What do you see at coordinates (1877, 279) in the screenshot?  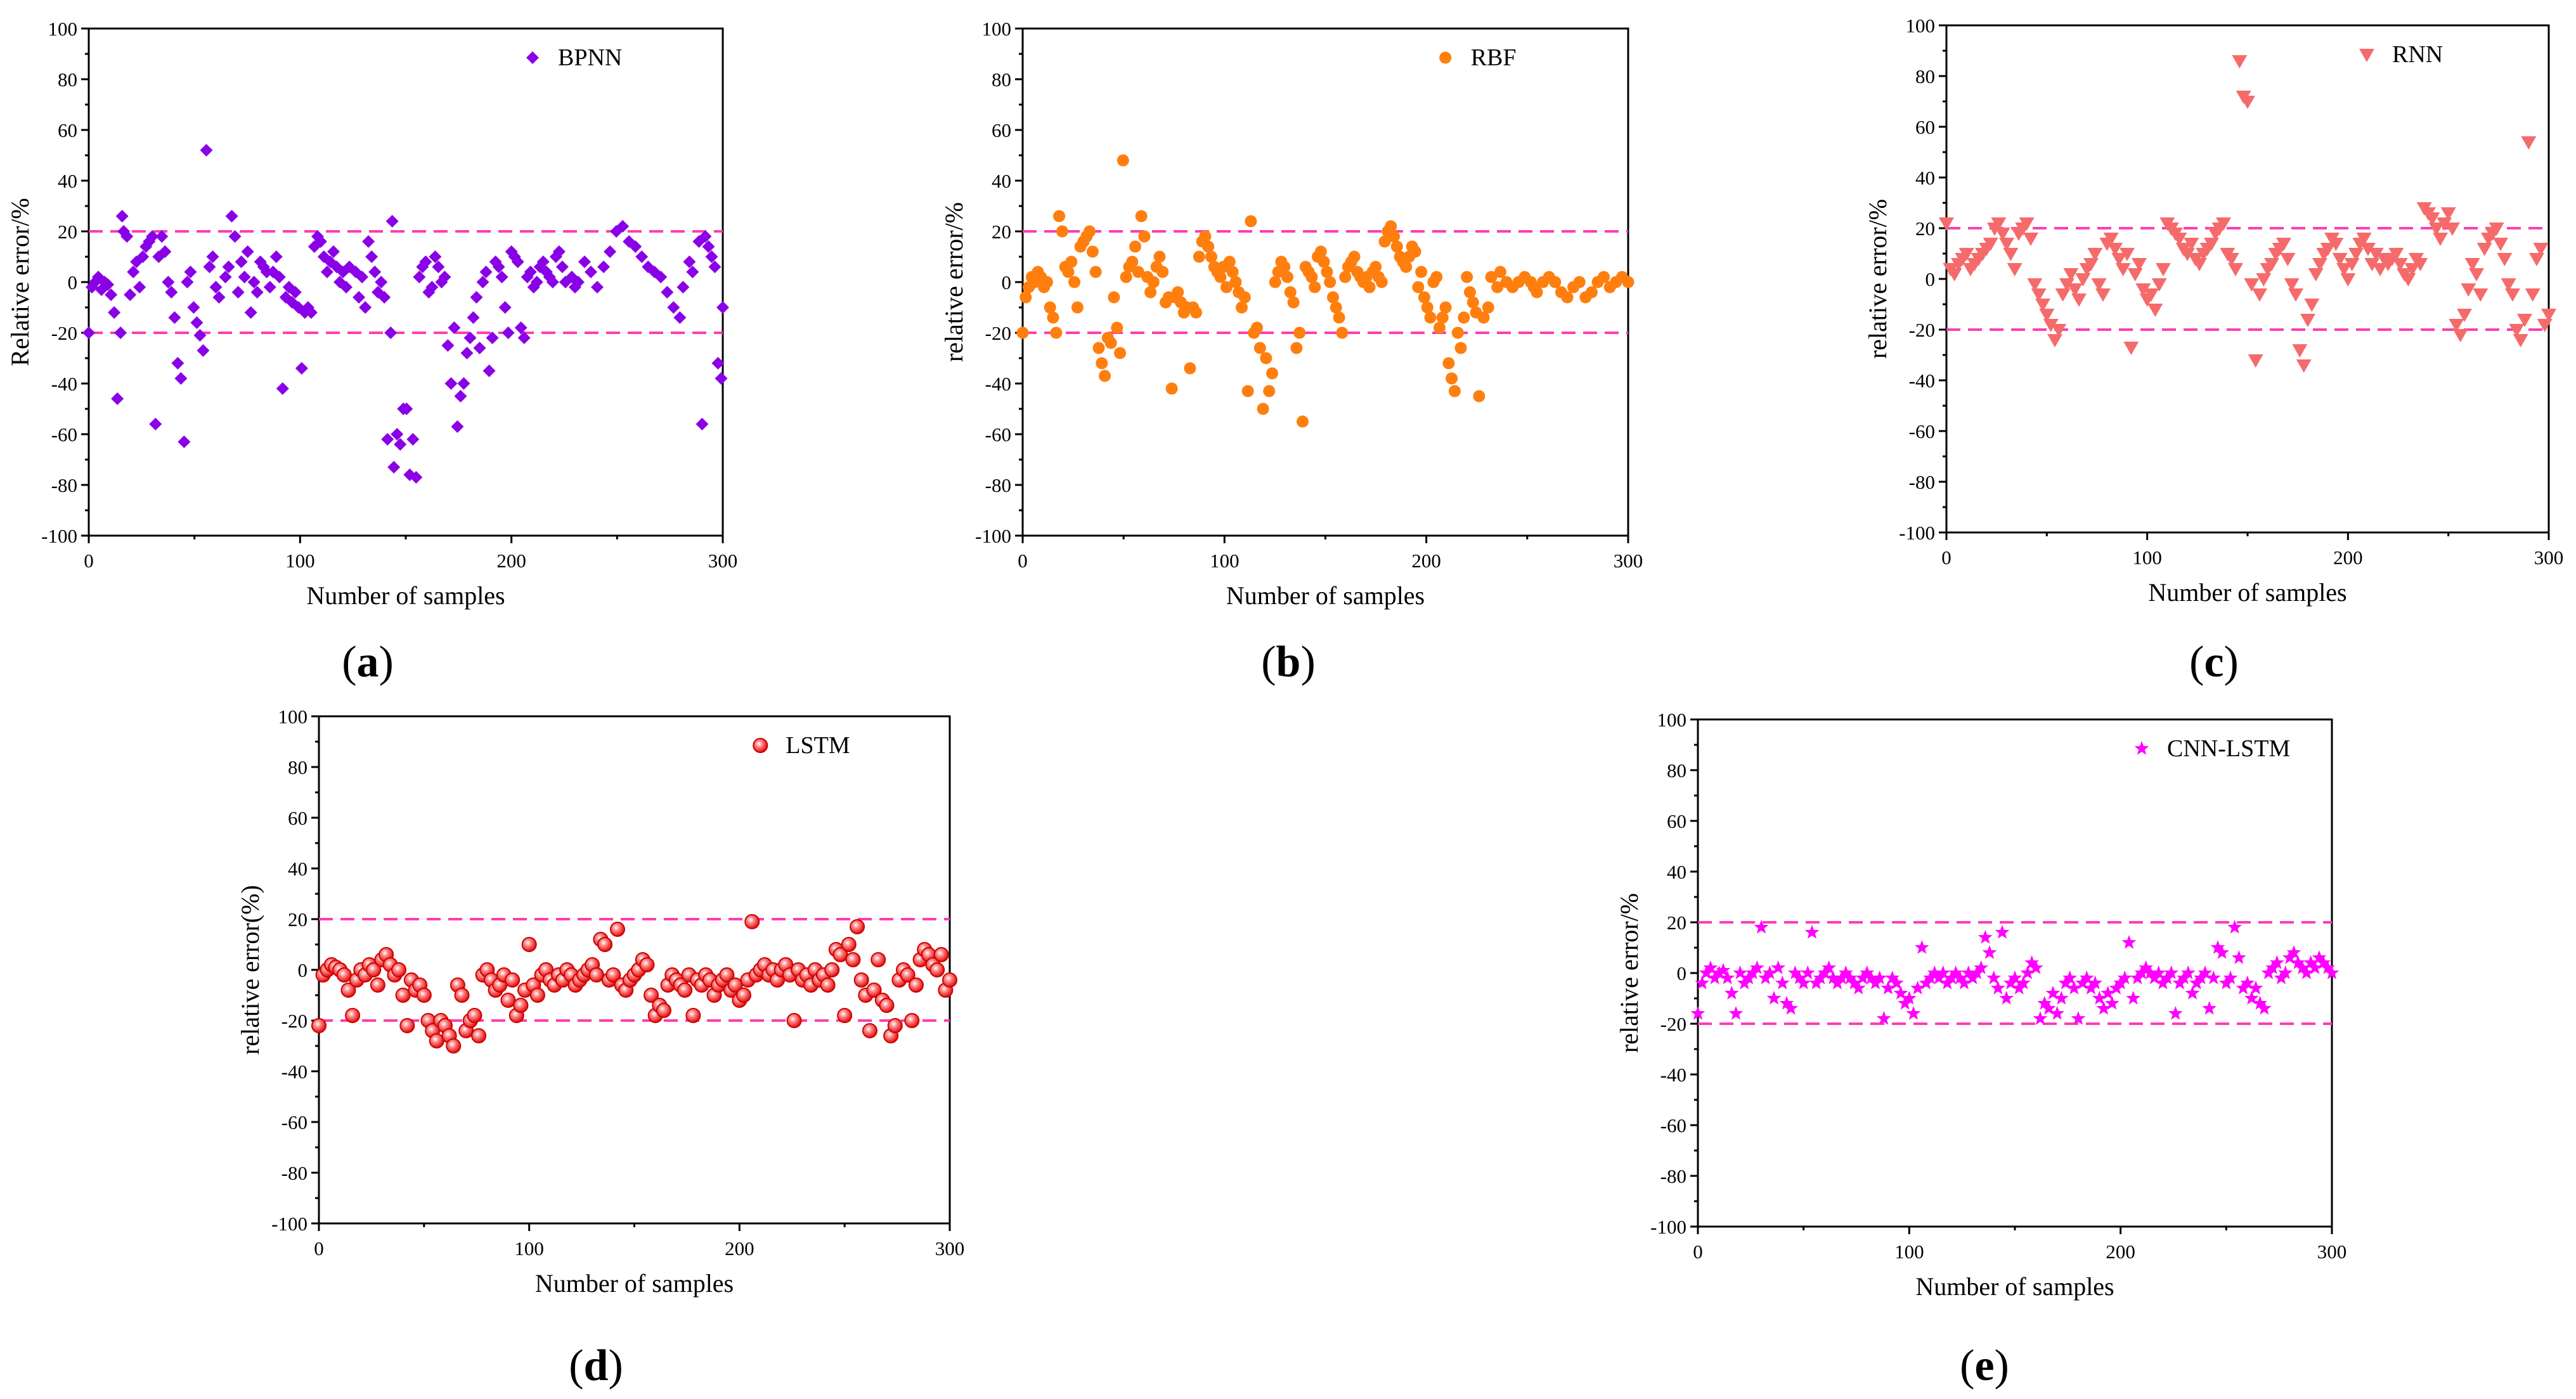 I see `y-axis-title: relative error/%` at bounding box center [1877, 279].